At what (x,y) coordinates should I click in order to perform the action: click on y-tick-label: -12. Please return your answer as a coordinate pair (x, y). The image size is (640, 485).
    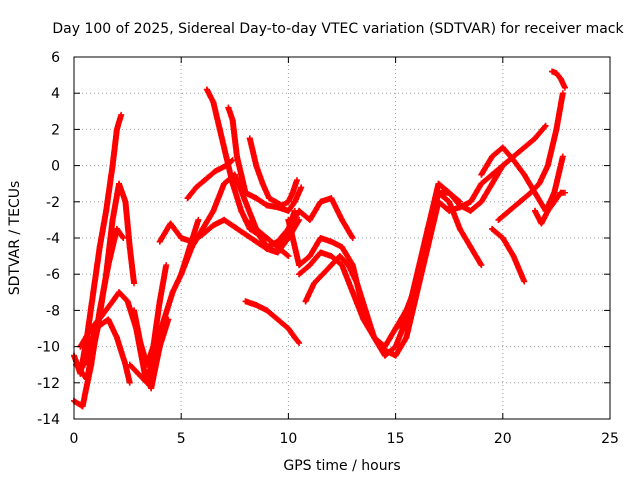
    Looking at the image, I should click on (48, 384).